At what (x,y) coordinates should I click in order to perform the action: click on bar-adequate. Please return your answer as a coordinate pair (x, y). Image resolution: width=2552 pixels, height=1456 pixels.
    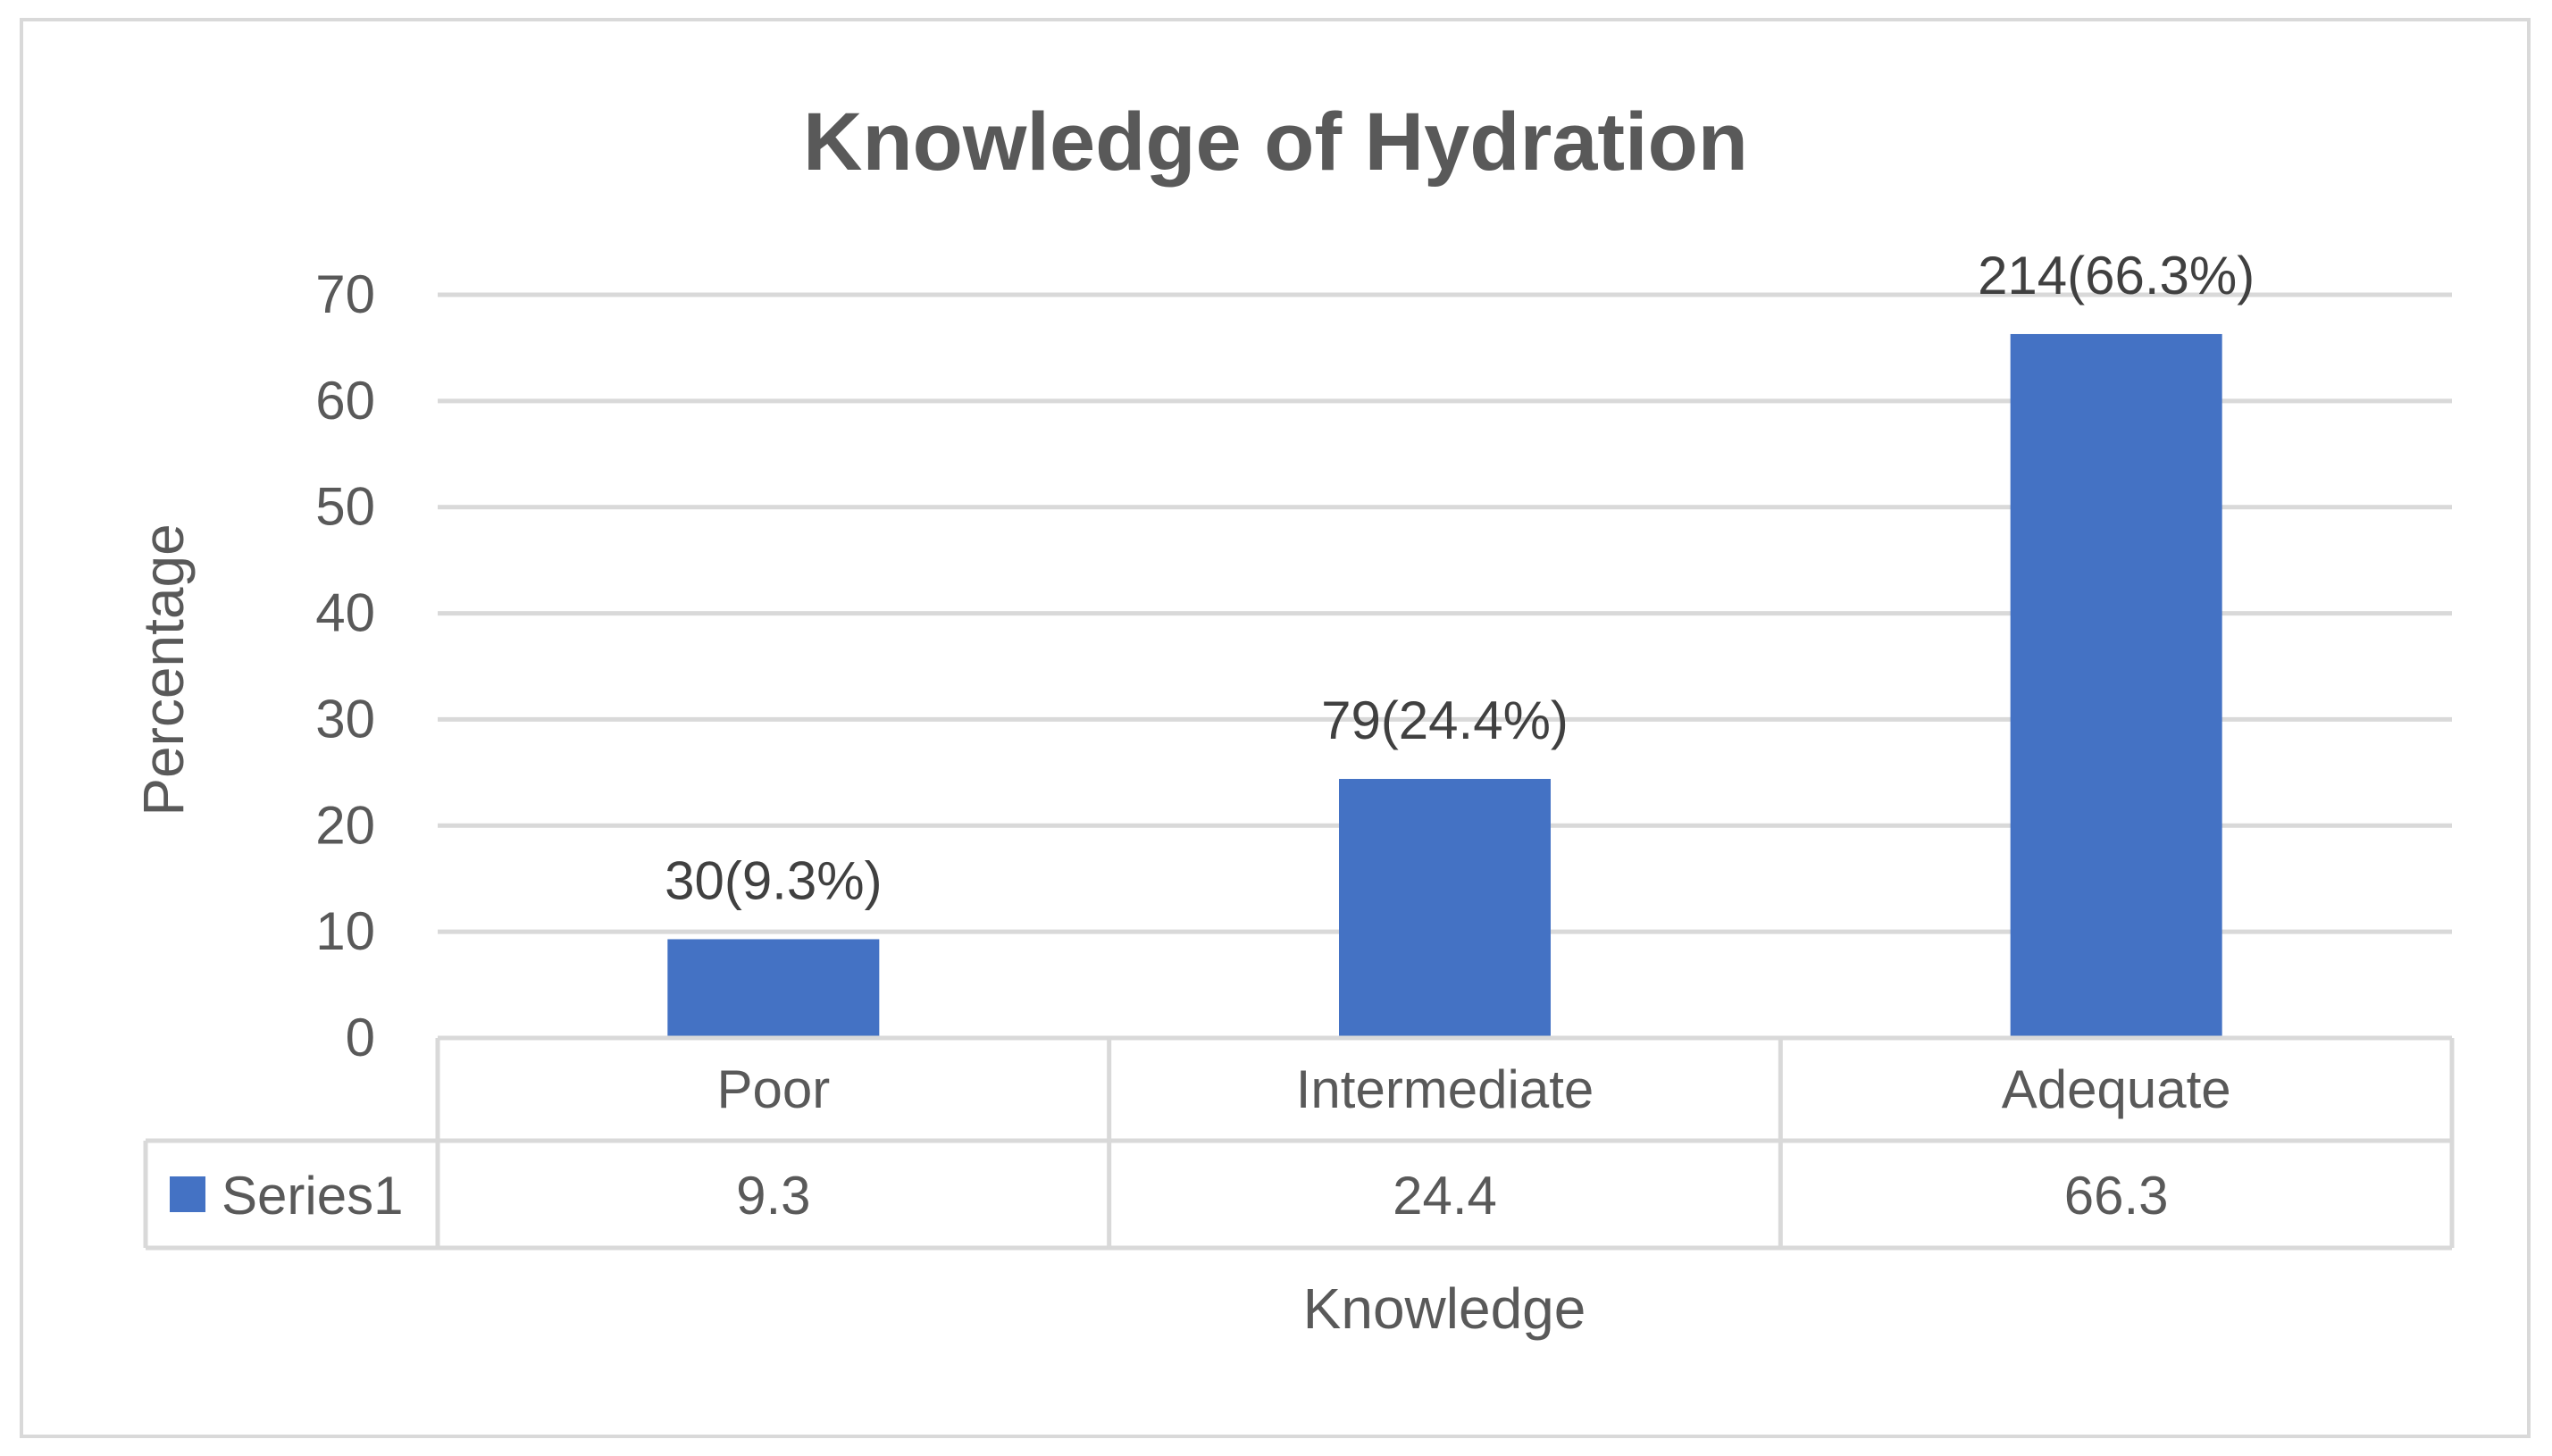
    Looking at the image, I should click on (2116, 685).